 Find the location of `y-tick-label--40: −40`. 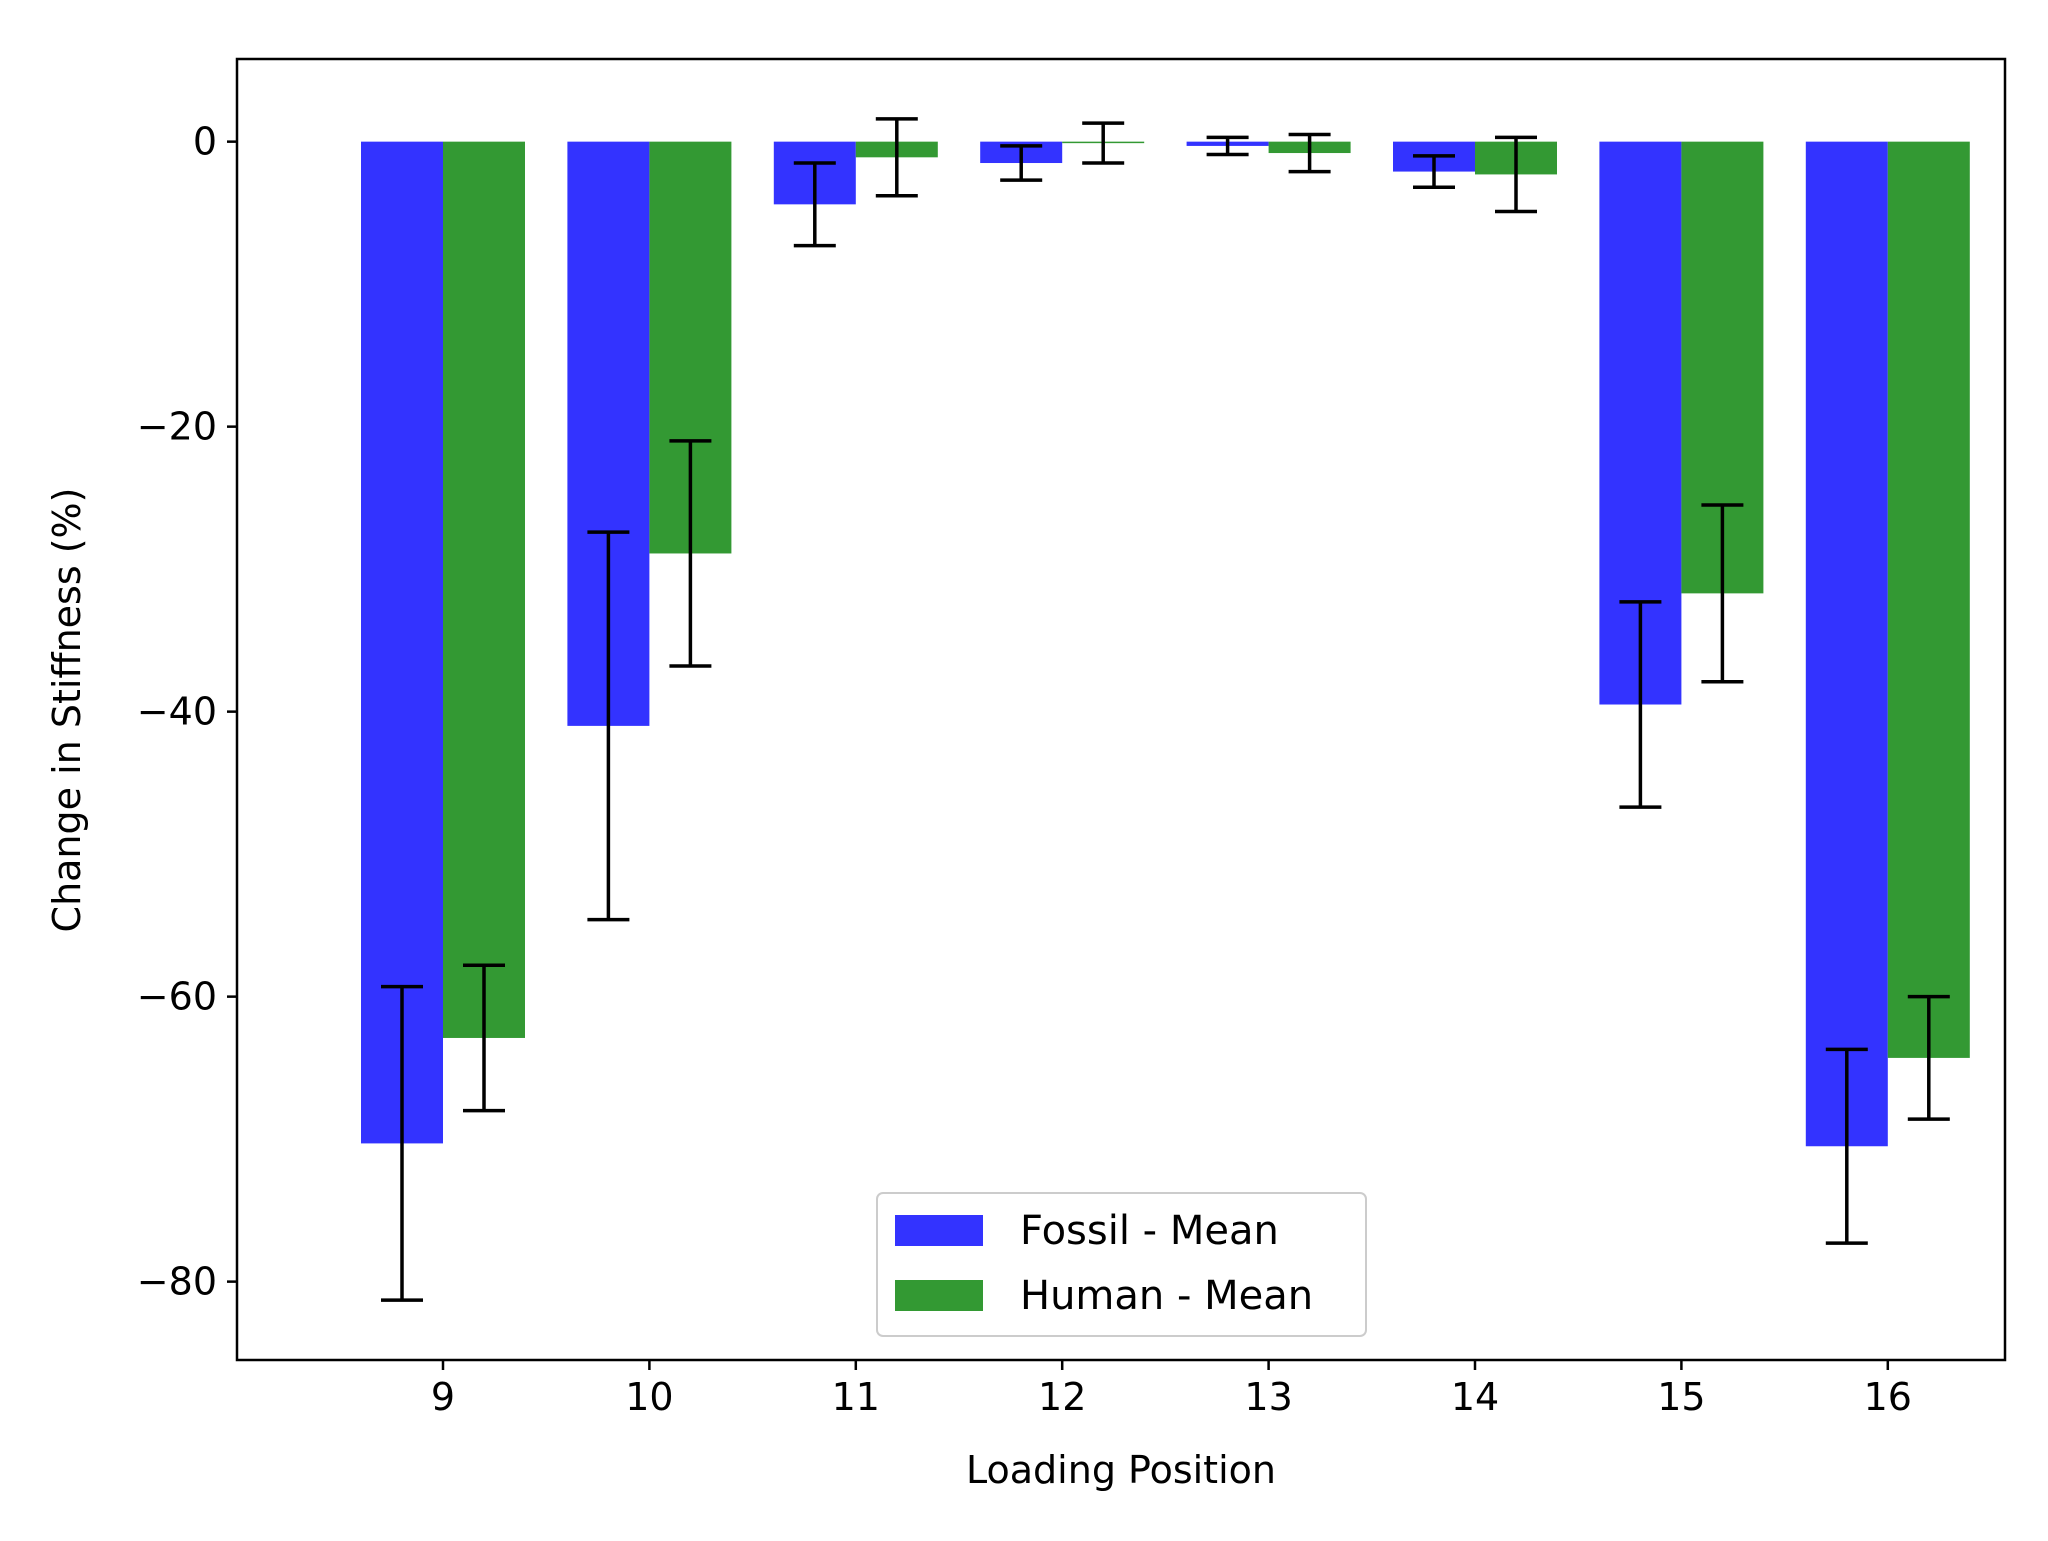

y-tick-label--40: −40 is located at coordinates (177, 712).